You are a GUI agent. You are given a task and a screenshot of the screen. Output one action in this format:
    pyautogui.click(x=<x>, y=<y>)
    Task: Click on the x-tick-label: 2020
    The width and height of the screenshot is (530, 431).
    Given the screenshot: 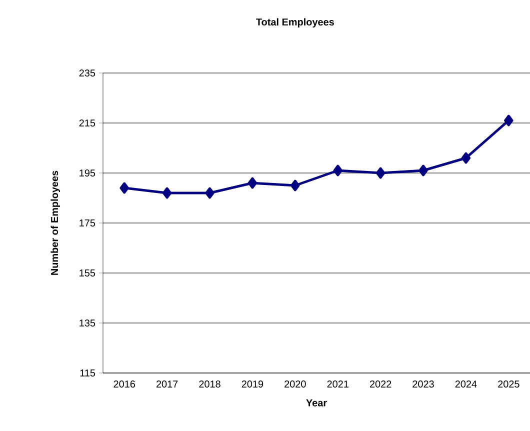 What is the action you would take?
    pyautogui.click(x=295, y=384)
    